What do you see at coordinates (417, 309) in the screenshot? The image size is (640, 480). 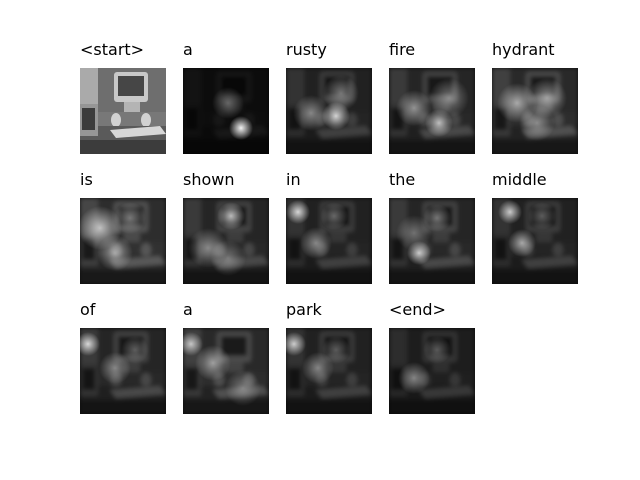 I see `caption-word: <end>` at bounding box center [417, 309].